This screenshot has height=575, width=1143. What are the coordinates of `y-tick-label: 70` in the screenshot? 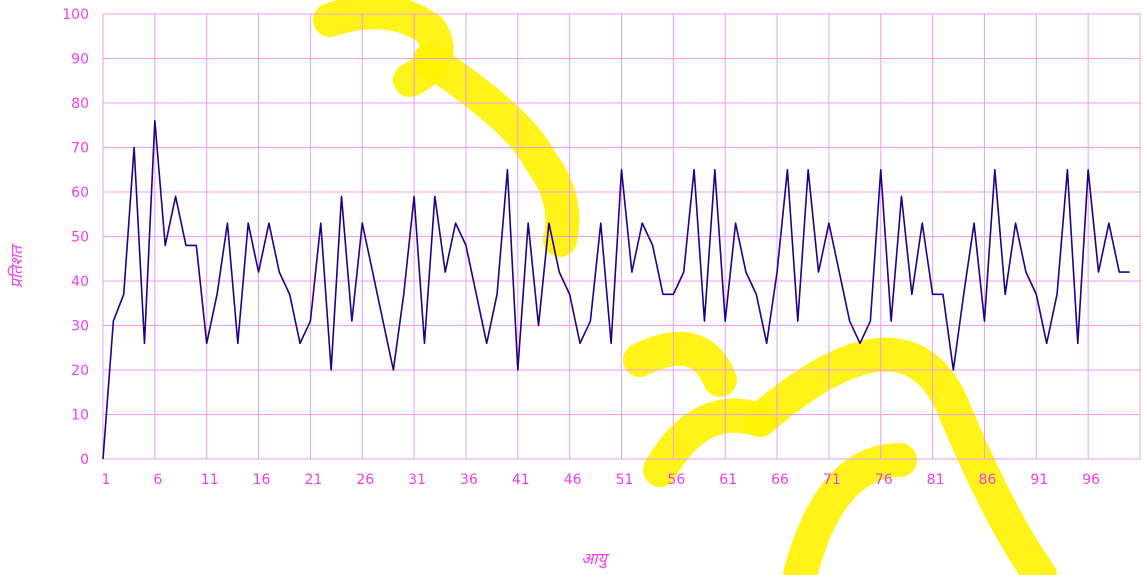 It's located at (80, 149).